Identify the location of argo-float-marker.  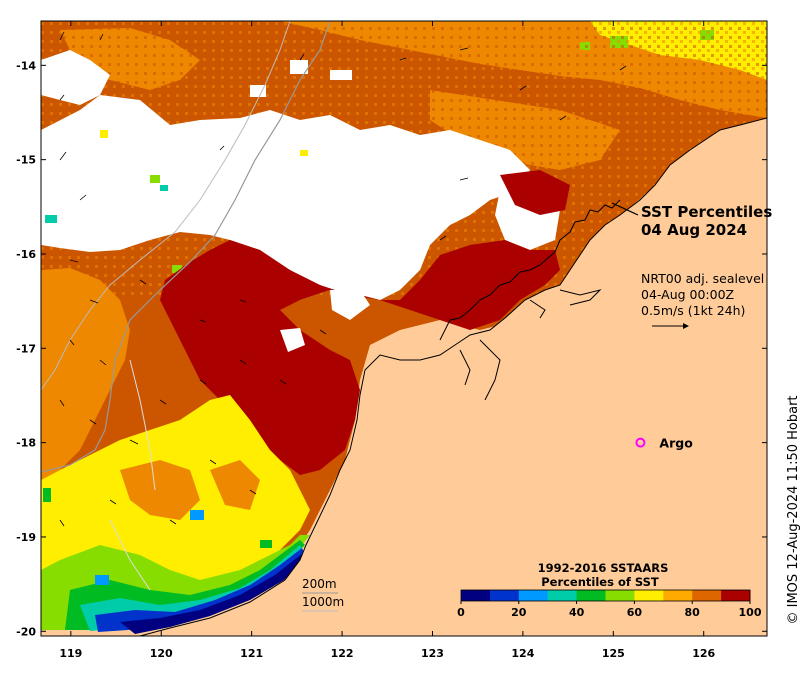
(640, 442).